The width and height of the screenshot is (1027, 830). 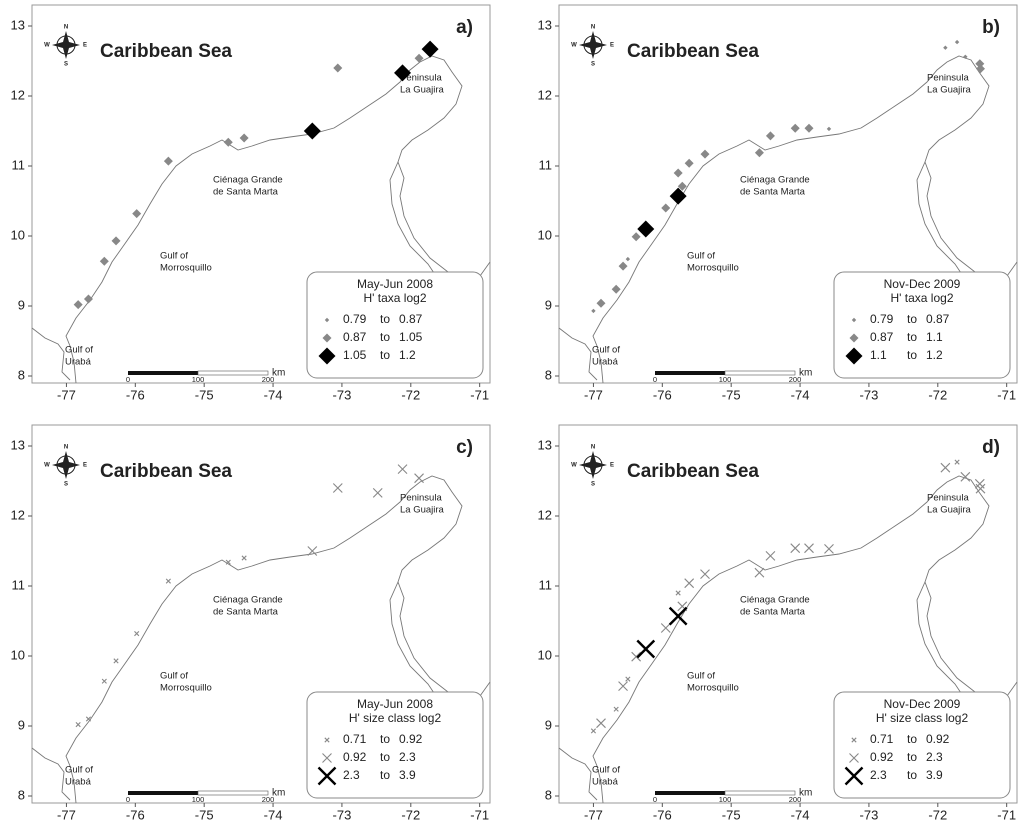 I want to click on scale-label: 200, so click(x=795, y=379).